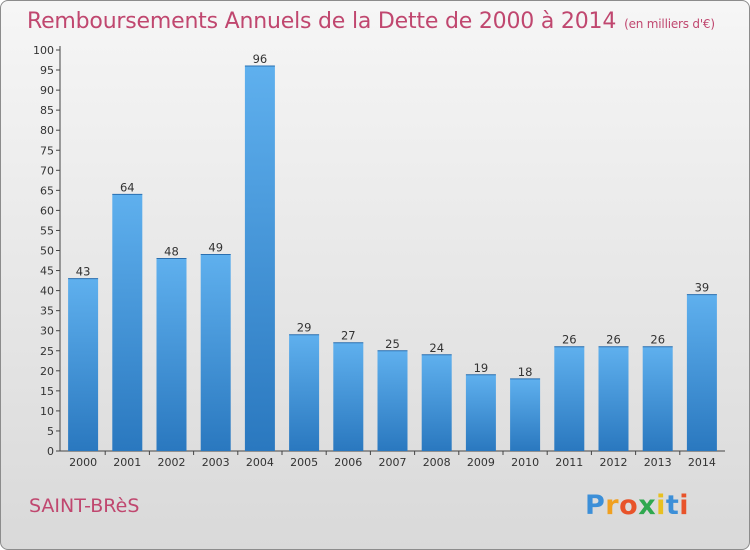 This screenshot has height=550, width=750. What do you see at coordinates (392, 344) in the screenshot?
I see `data-label: 25` at bounding box center [392, 344].